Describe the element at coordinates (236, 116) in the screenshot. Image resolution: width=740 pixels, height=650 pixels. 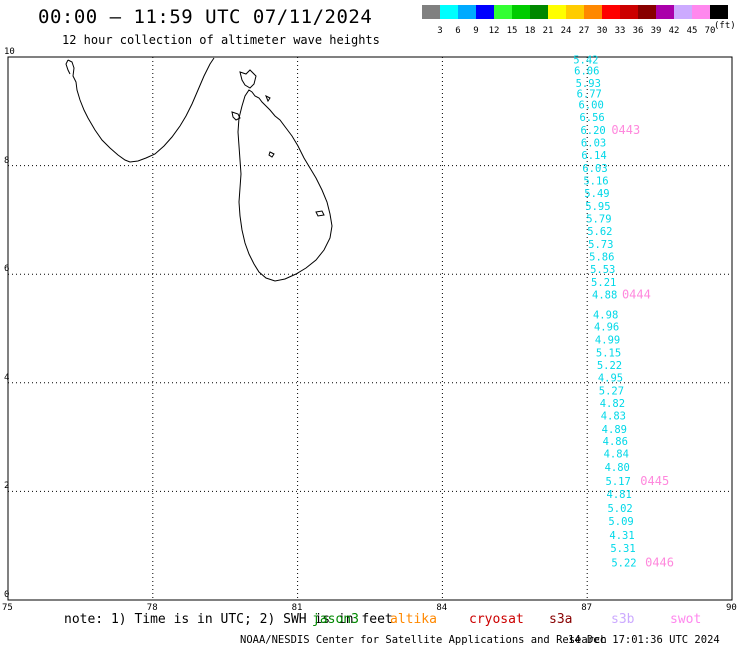
I see `mannar-island` at that location.